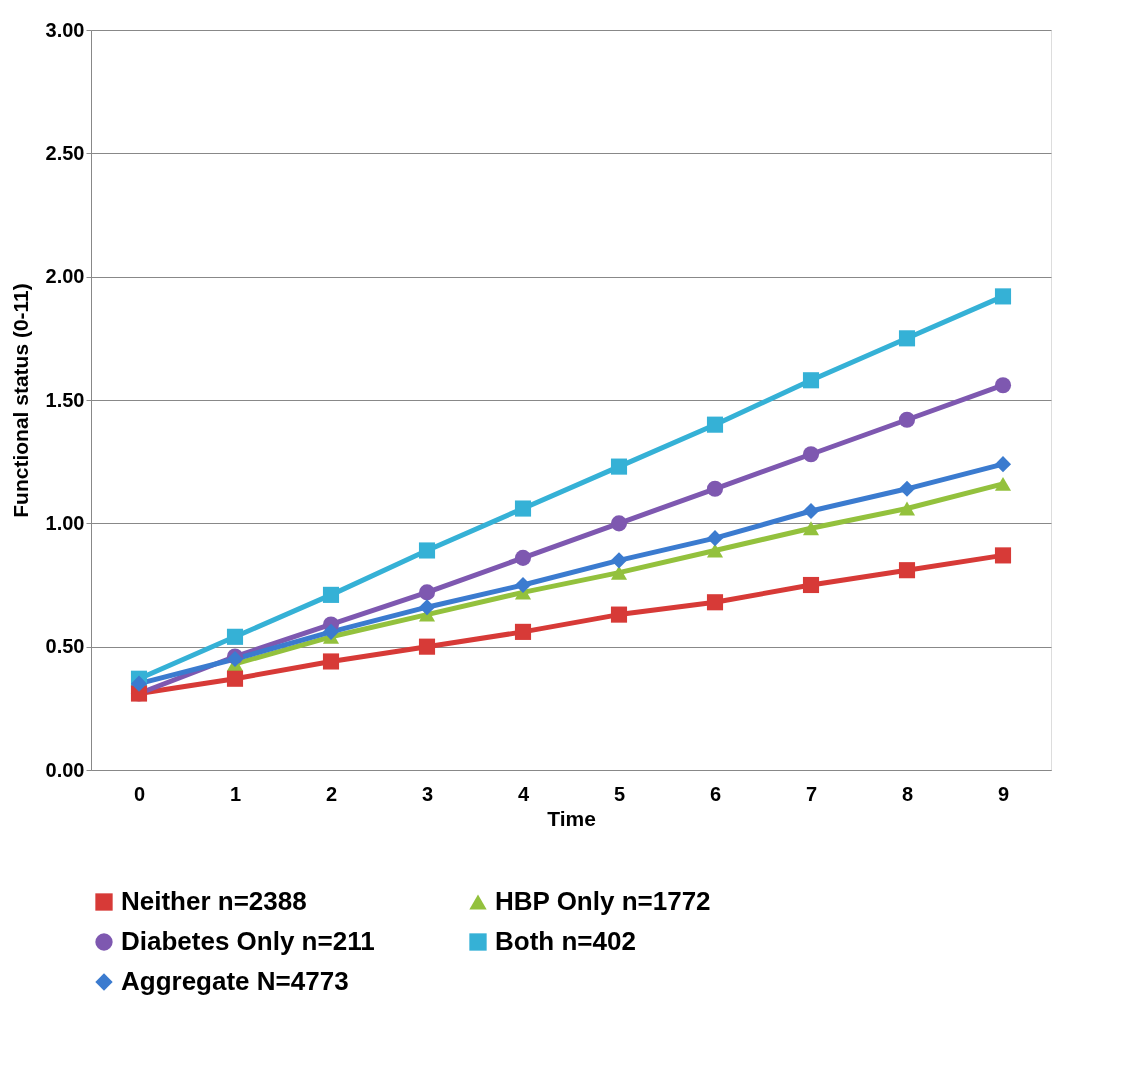  Describe the element at coordinates (811, 793) in the screenshot. I see `x-tick-label: 7` at that location.